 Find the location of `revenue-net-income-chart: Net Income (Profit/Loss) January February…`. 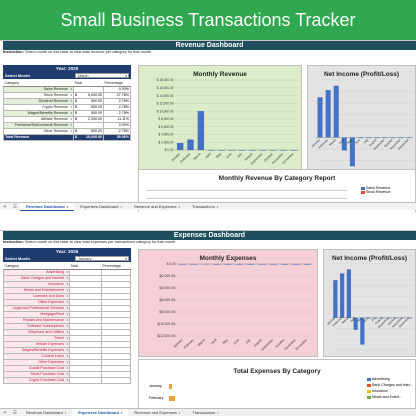

revenue-net-income-chart: Net Income (Profit/Loss) January February… is located at coordinates (361, 122).